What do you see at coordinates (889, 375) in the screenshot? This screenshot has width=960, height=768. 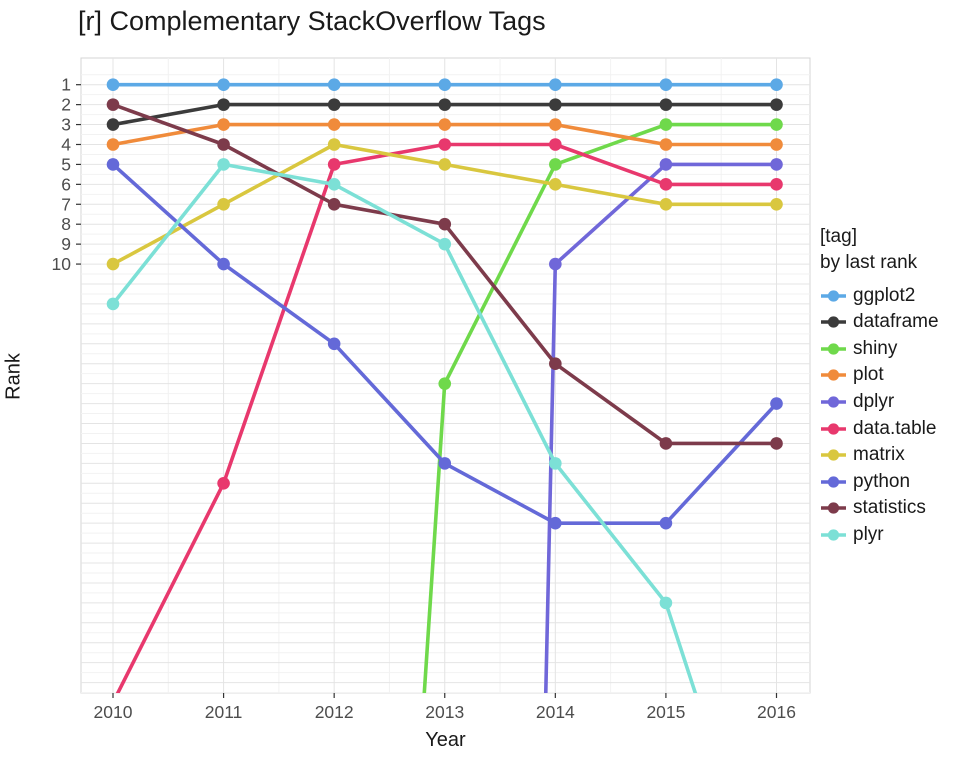 I see `legend-item-plot: plot` at bounding box center [889, 375].